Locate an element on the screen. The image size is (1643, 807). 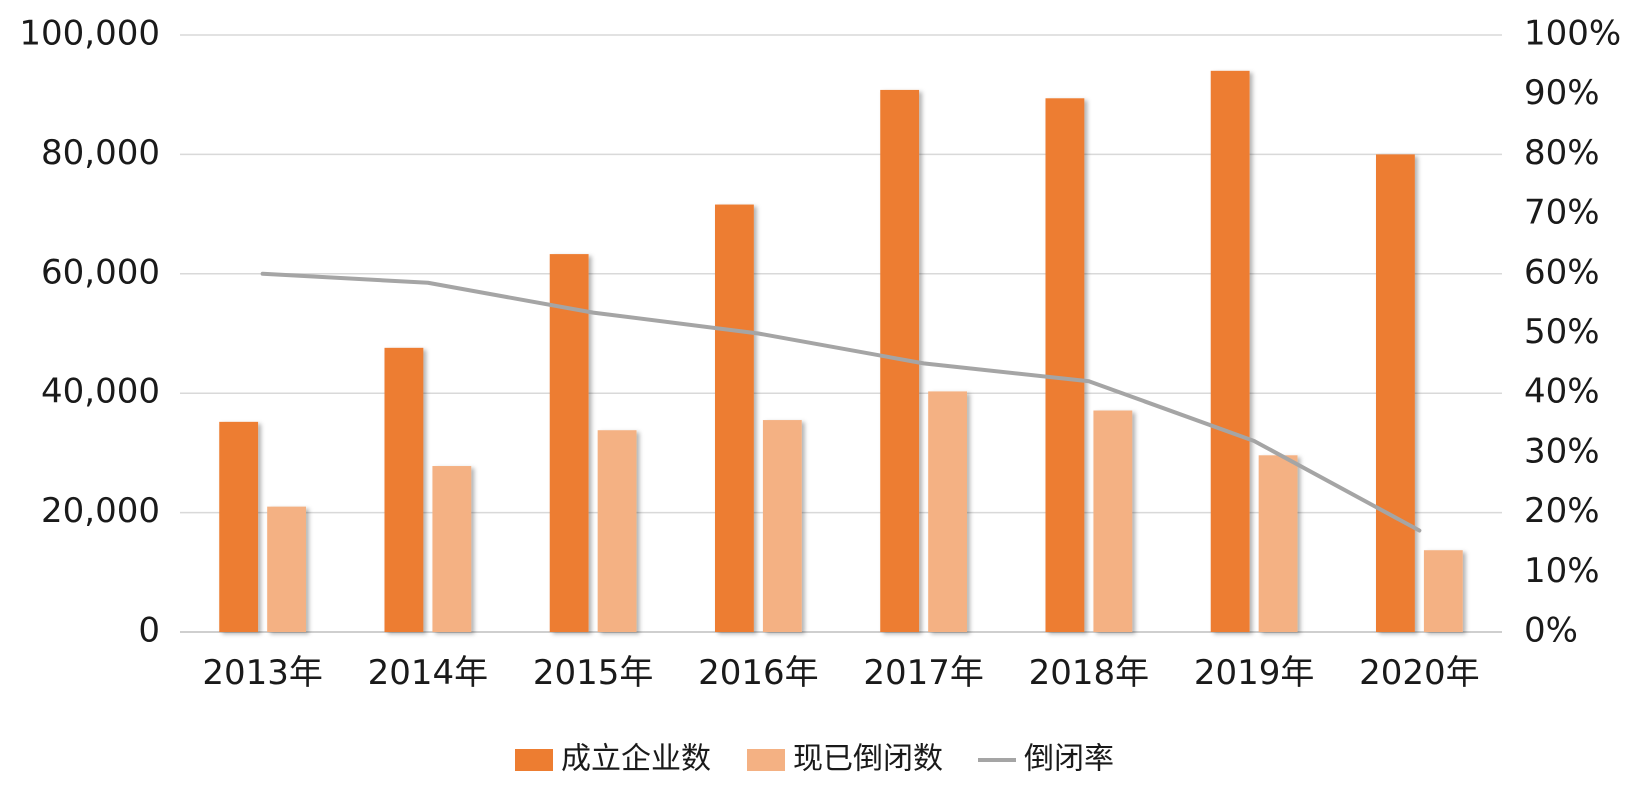
x-category-label: 2016年 is located at coordinates (758, 673).